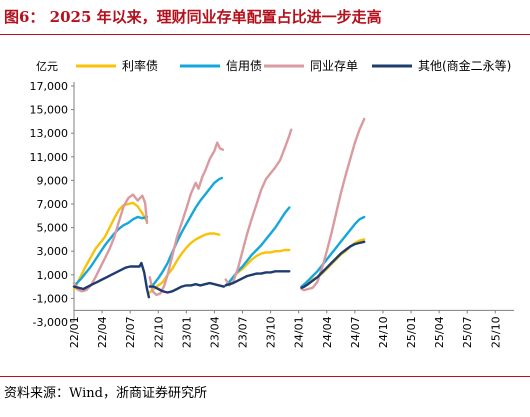 The image size is (530, 417). Describe the element at coordinates (53, 275) in the screenshot. I see `y-tick-label: 1,000` at that location.